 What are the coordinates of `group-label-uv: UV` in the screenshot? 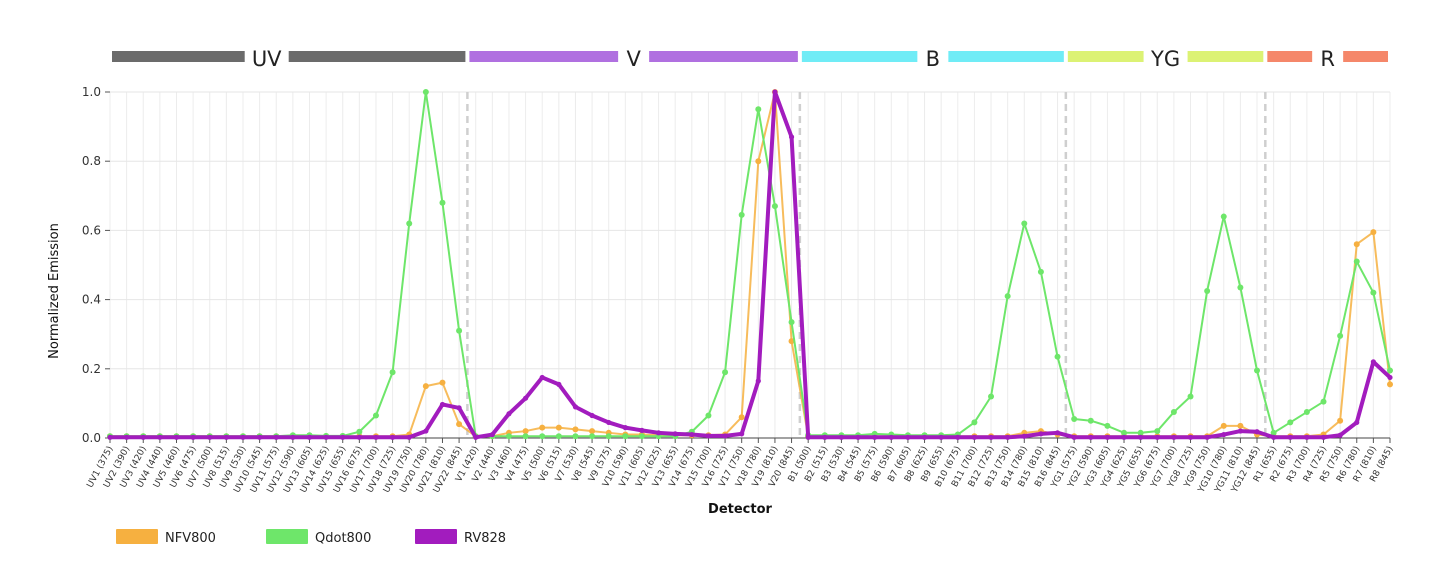 It's located at (267, 59).